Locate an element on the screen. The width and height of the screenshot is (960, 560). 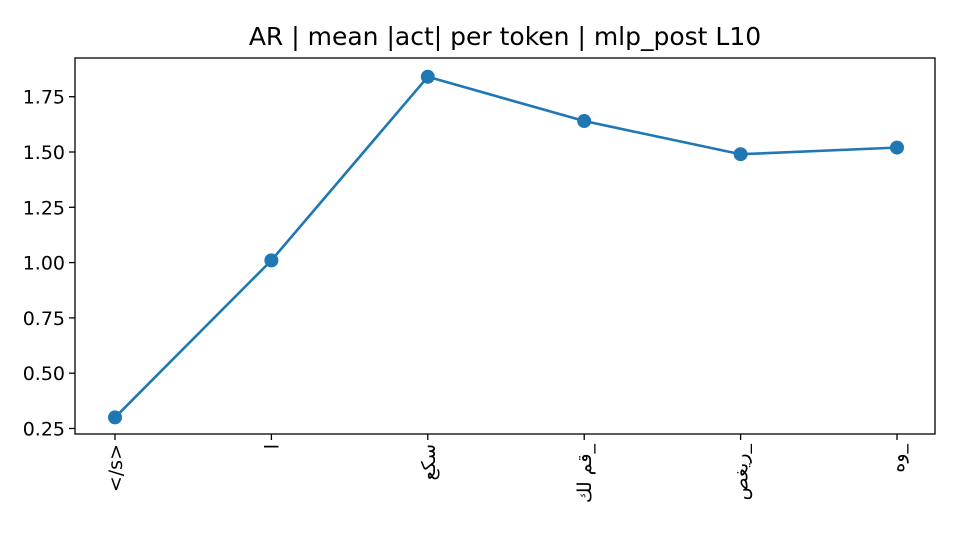
x-tick-label: وه_ is located at coordinates (898, 458).